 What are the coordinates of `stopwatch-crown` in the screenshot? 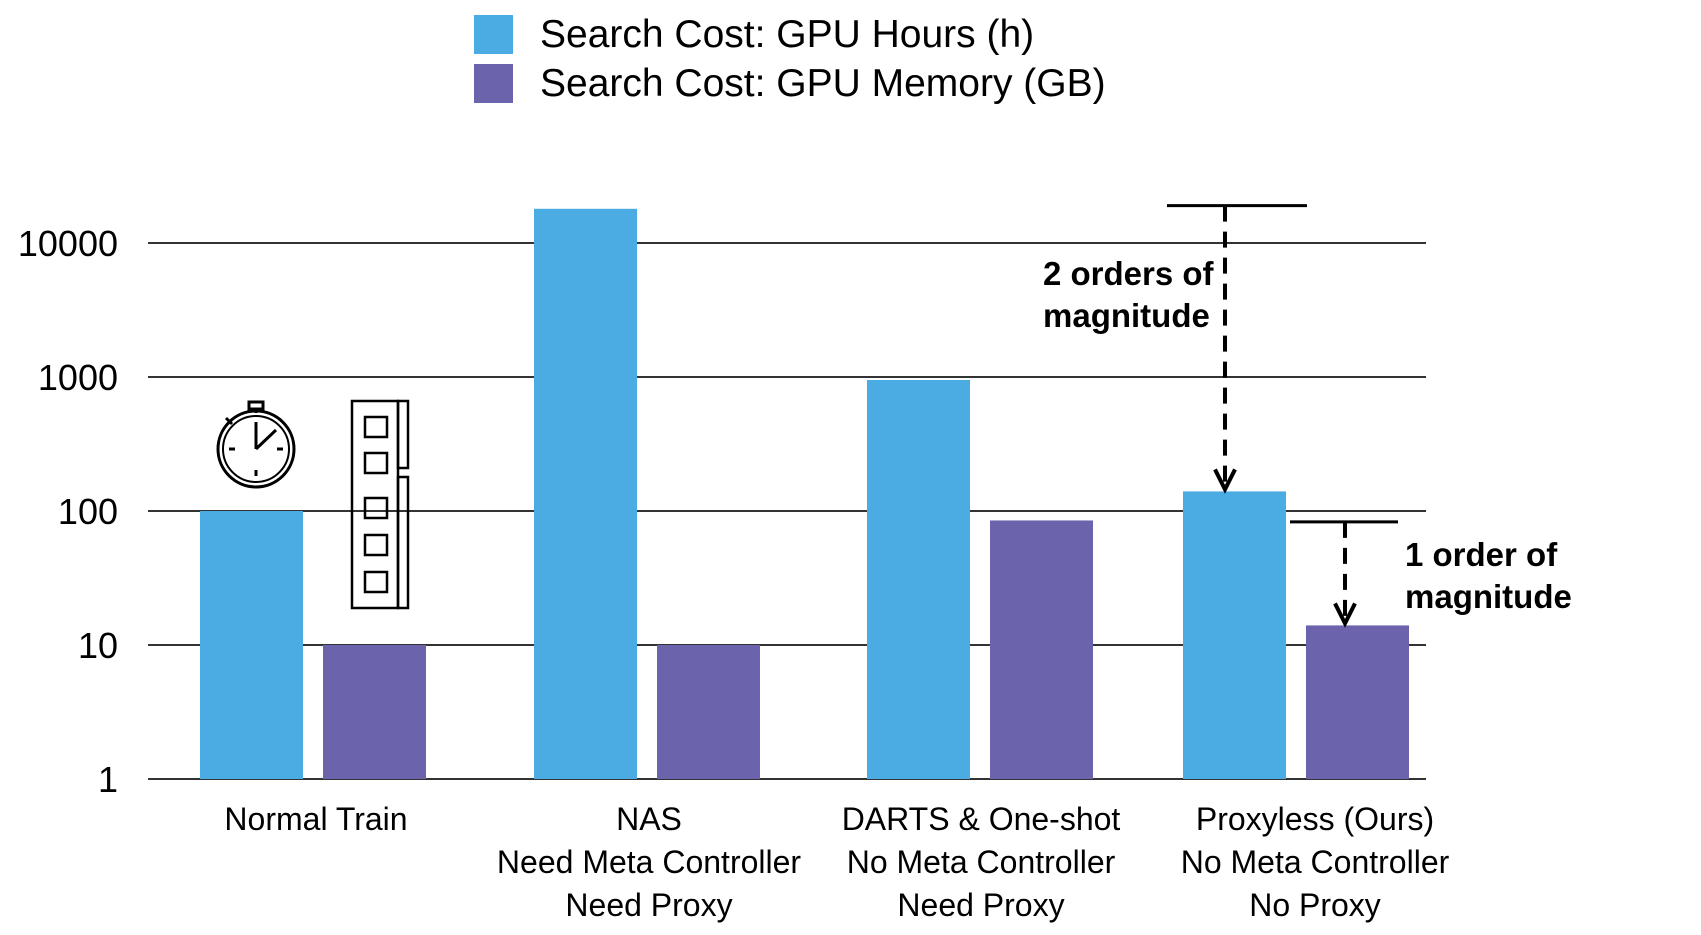 It's located at (256, 405).